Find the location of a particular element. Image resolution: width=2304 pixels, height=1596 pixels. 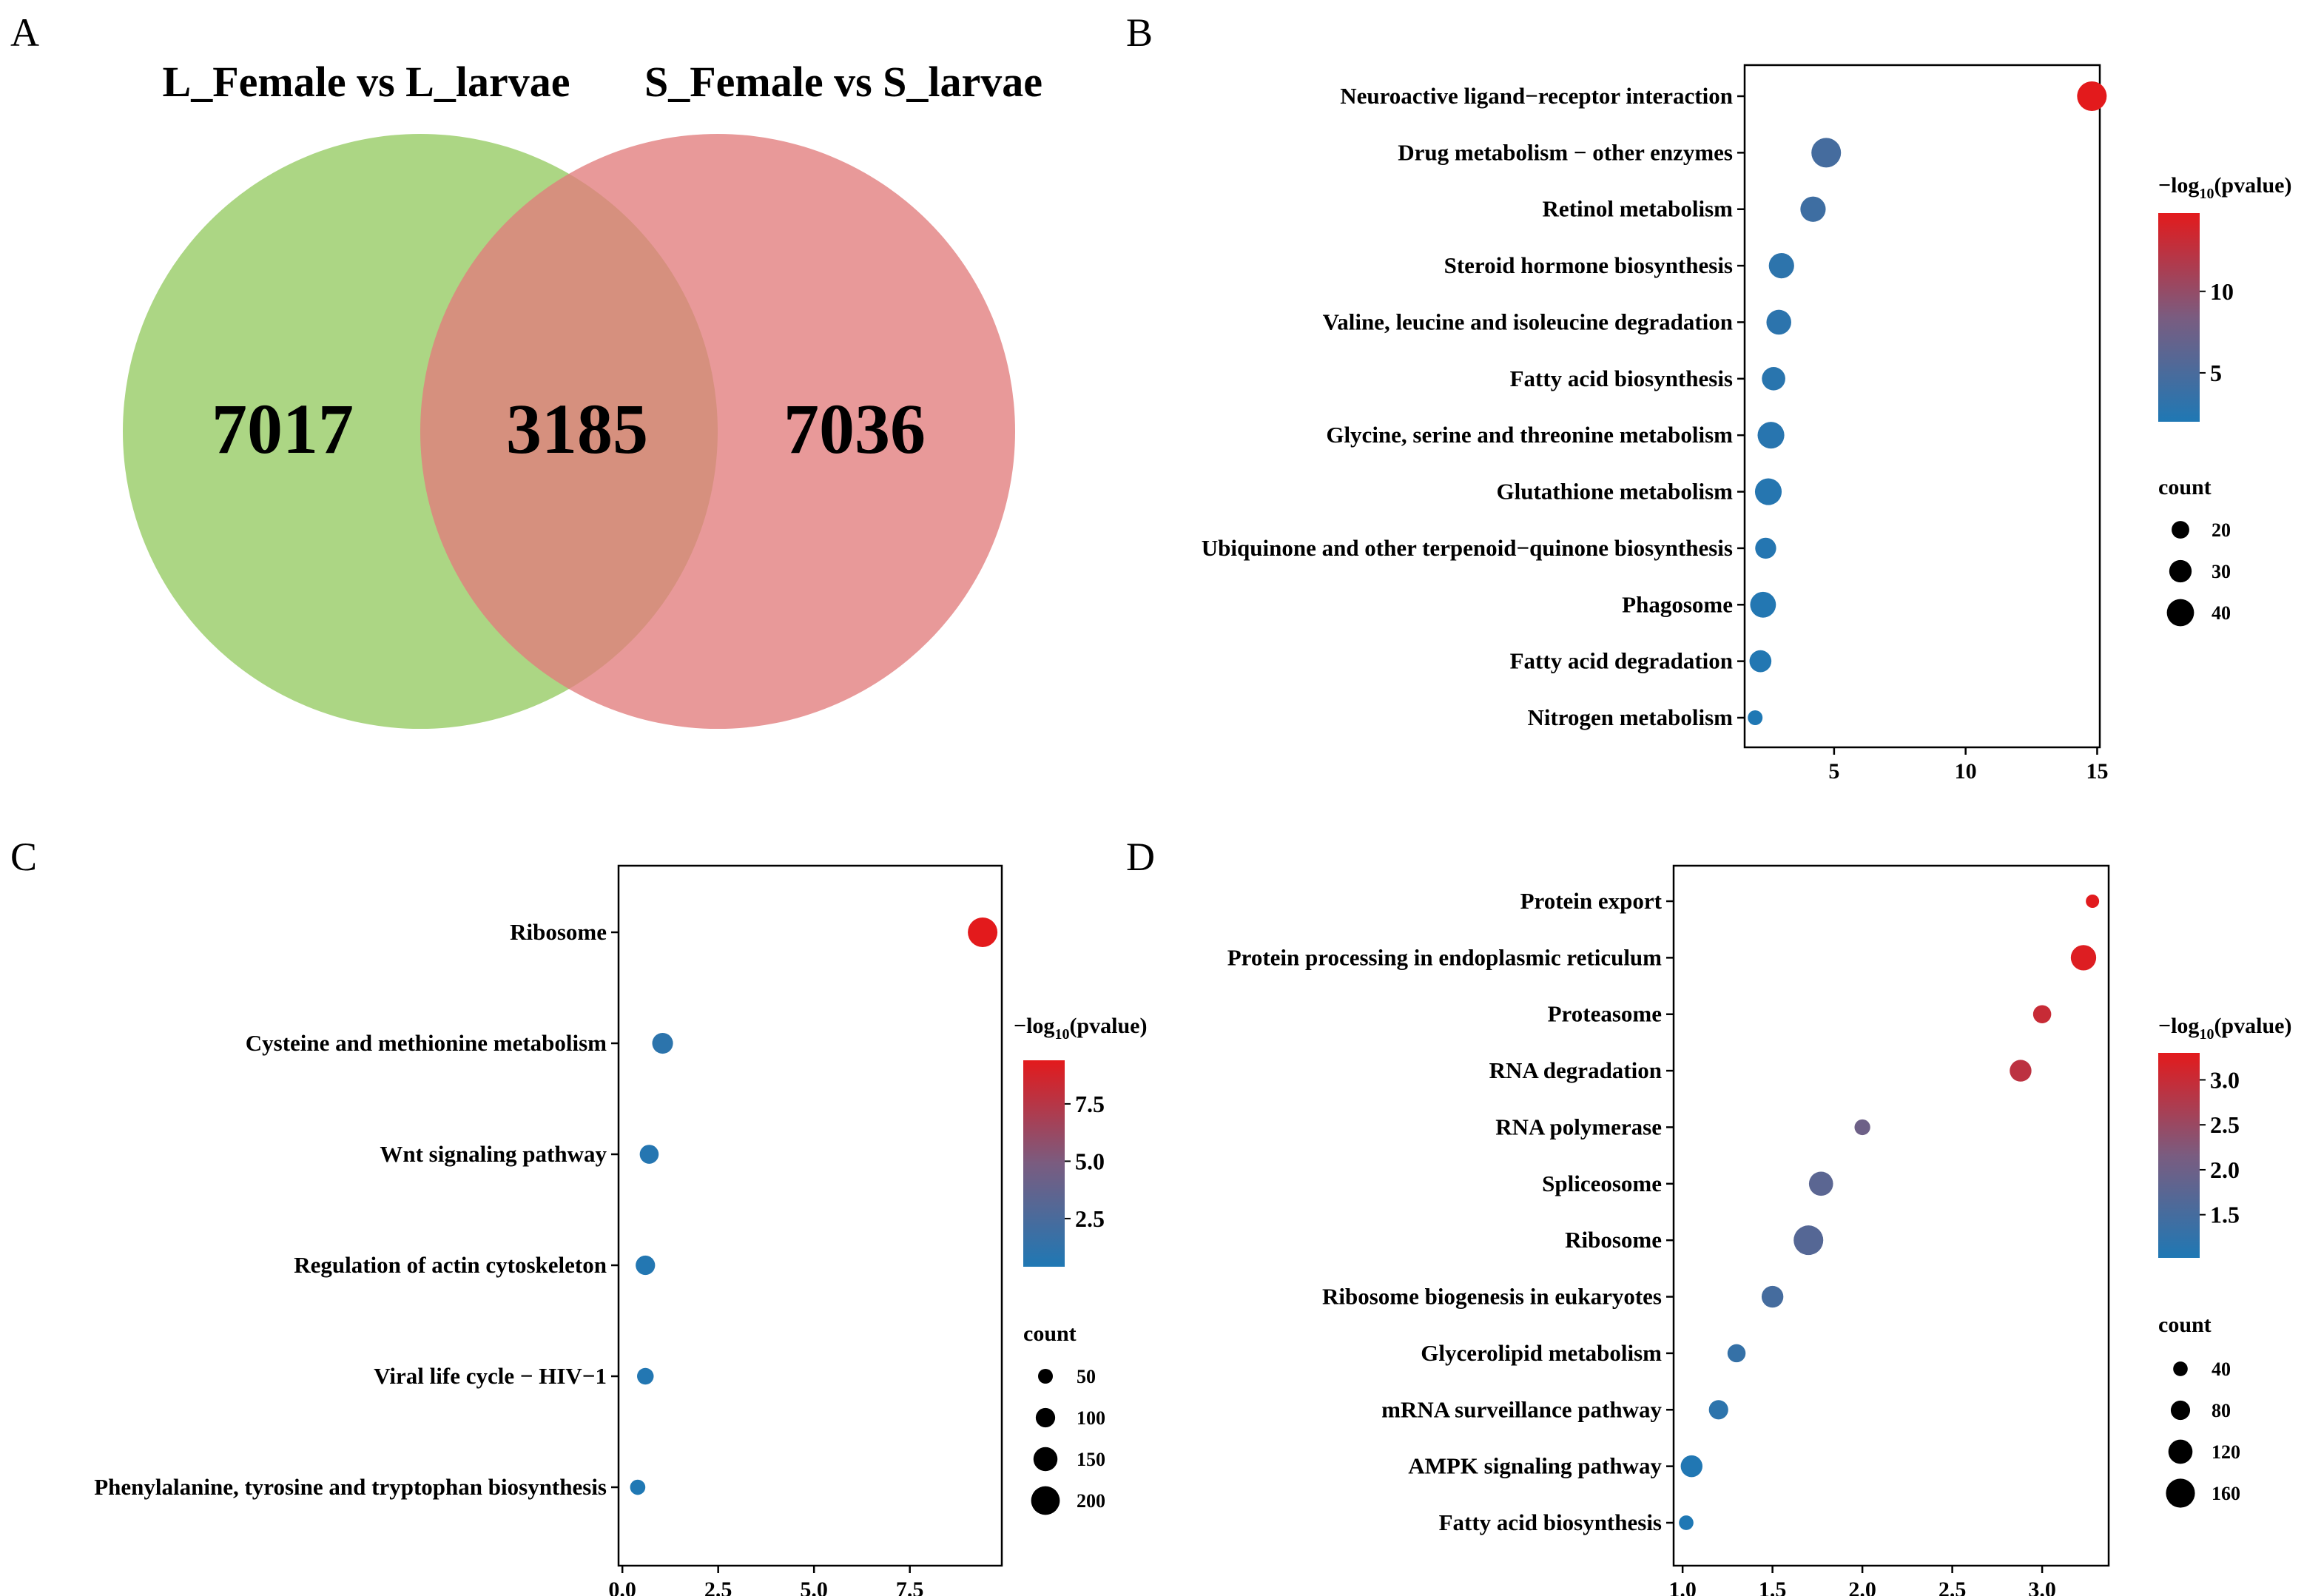

venn-left-count: 7017 is located at coordinates (283, 428).